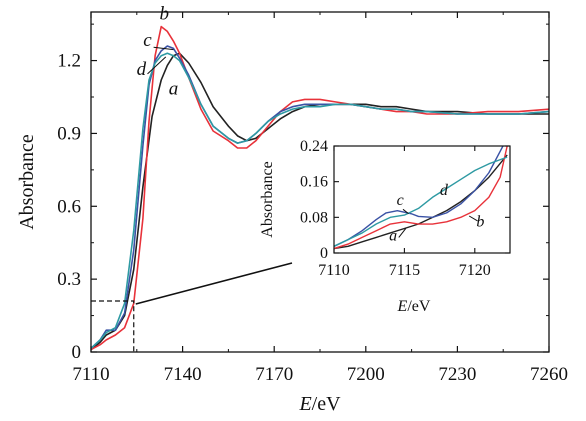 Image resolution: width=586 pixels, height=421 pixels. What do you see at coordinates (414, 306) in the screenshot?
I see `inset-x-axis-title: E/eV` at bounding box center [414, 306].